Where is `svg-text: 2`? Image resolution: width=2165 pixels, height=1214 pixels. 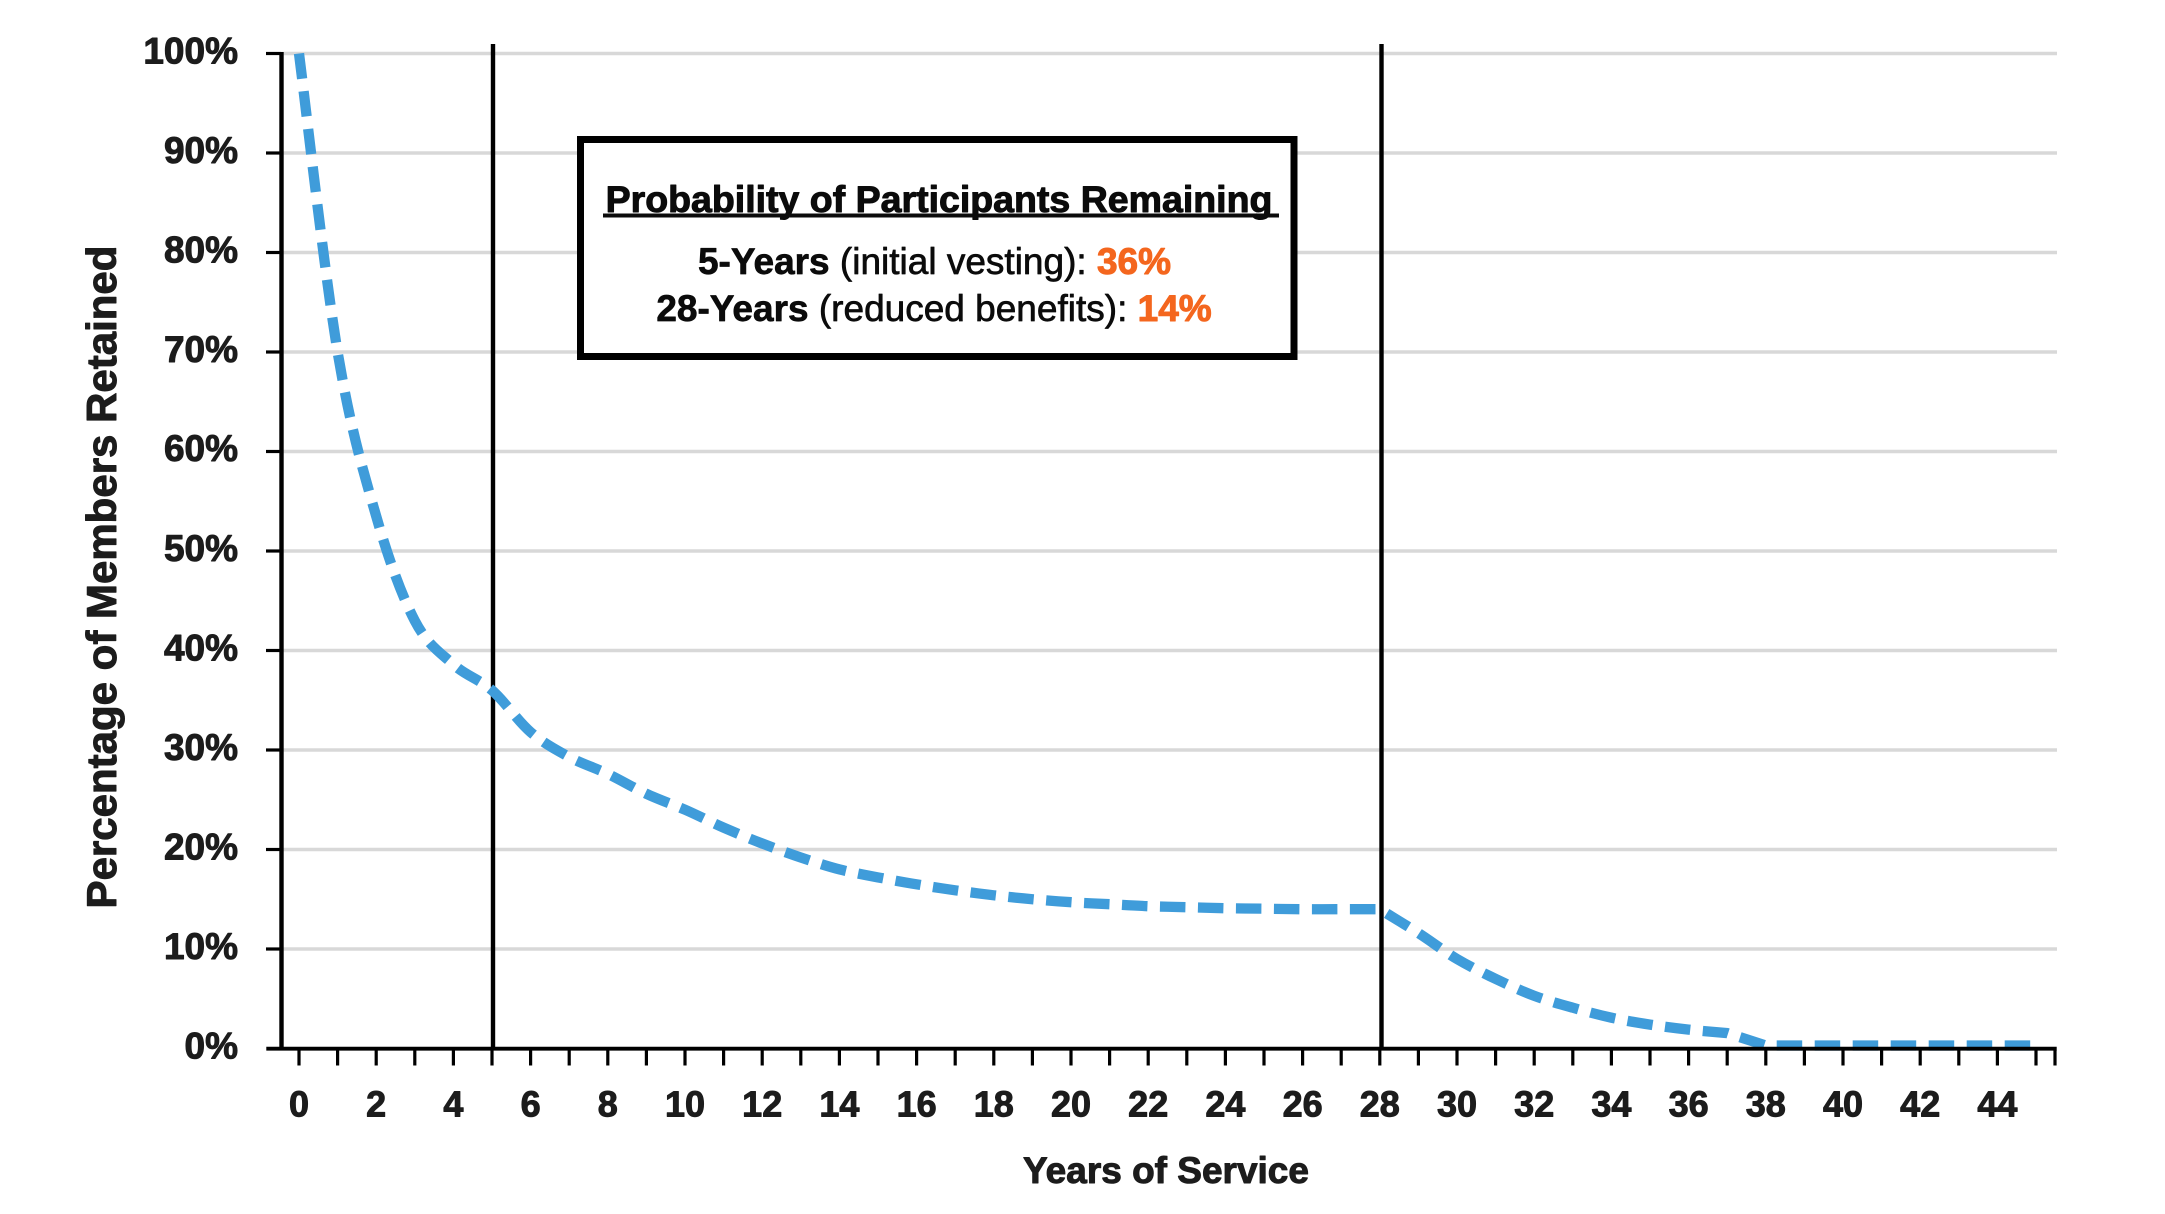 svg-text: 2 is located at coordinates (376, 1104).